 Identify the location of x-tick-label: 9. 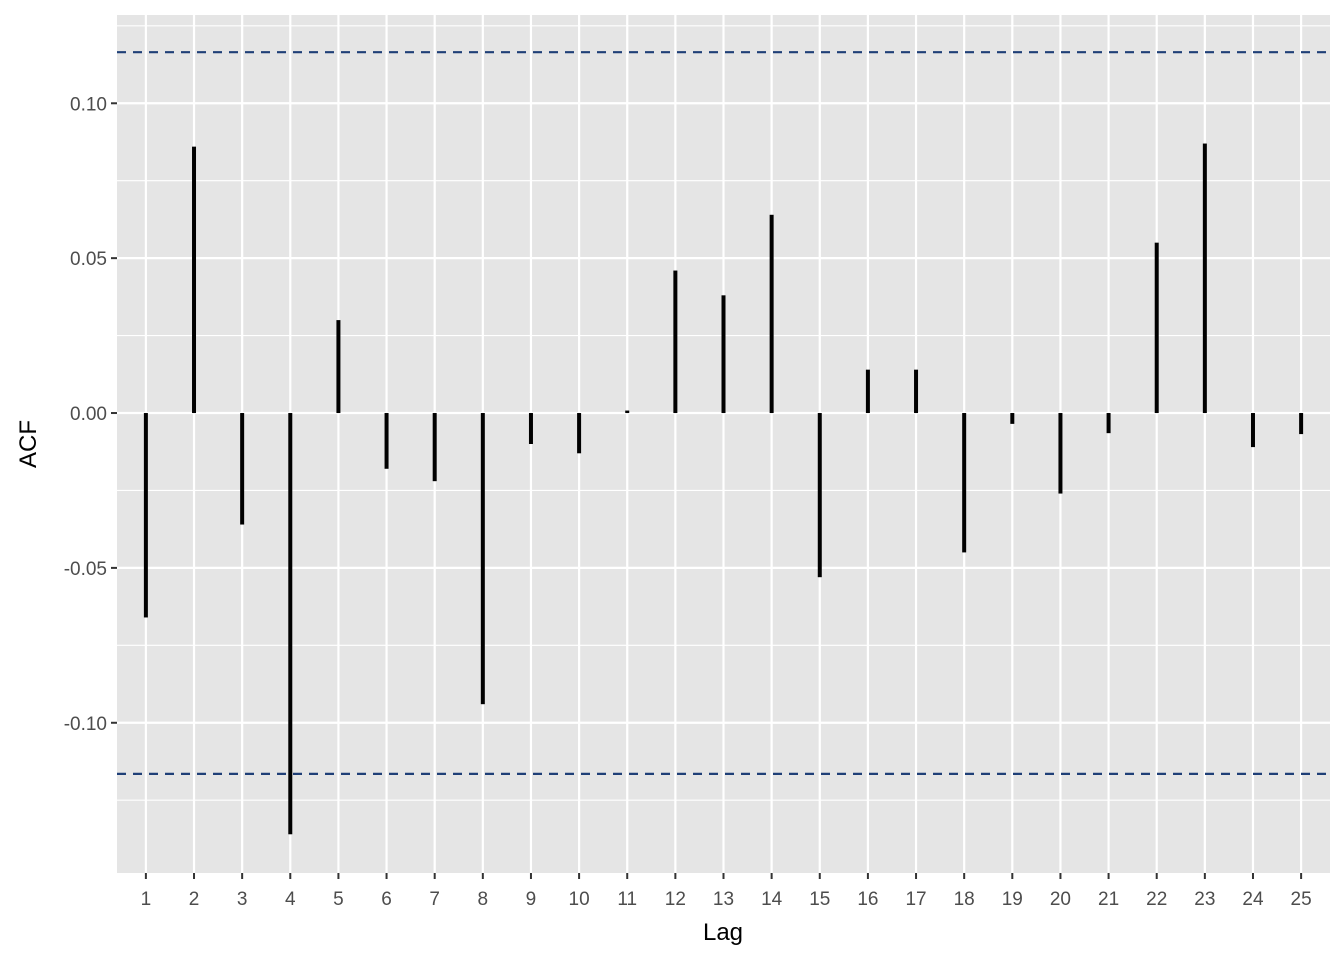
(531, 899).